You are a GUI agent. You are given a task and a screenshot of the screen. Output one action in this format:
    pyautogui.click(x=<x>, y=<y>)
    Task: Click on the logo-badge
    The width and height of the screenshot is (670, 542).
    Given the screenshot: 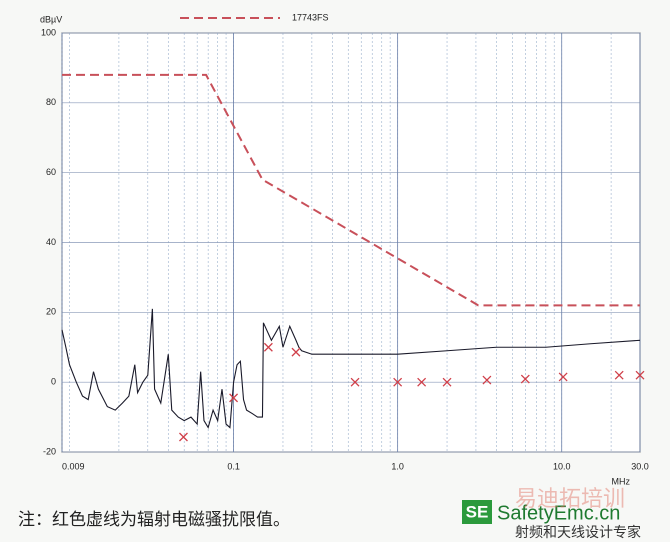 What is the action you would take?
    pyautogui.click(x=477, y=512)
    